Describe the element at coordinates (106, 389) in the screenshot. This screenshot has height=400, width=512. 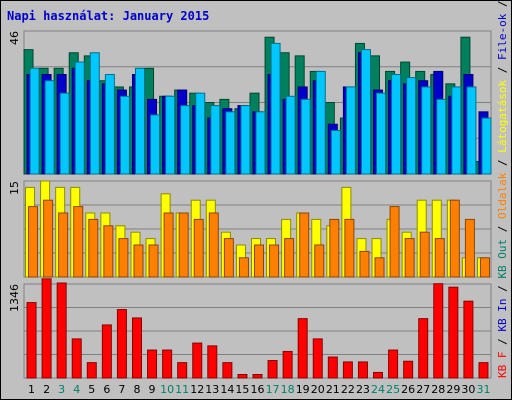
I see `day-label: 6` at that location.